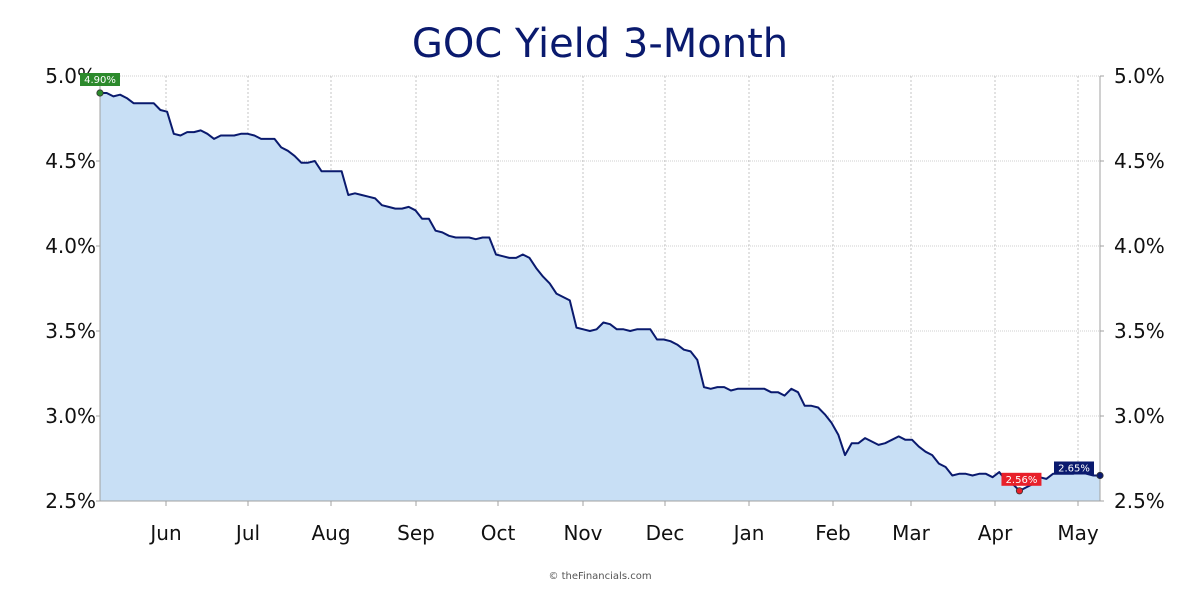  Describe the element at coordinates (600, 44) in the screenshot. I see `chart-title: GOC Yield 3-Month` at that location.